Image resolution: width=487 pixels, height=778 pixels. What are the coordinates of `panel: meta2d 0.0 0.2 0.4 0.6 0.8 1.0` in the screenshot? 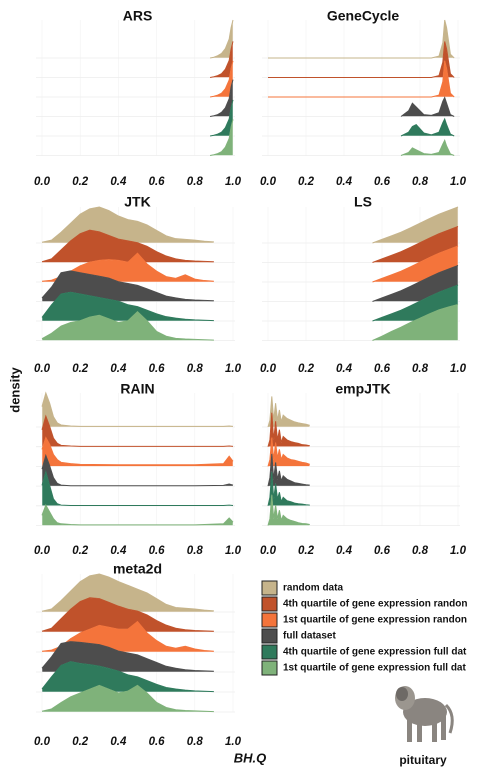 It's located at (138, 654).